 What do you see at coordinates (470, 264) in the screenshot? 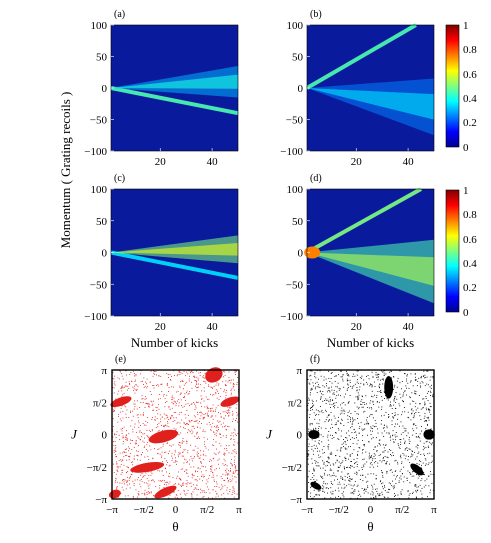
I see `colorbar-bottom-tick-0-4: 0.4` at bounding box center [470, 264].